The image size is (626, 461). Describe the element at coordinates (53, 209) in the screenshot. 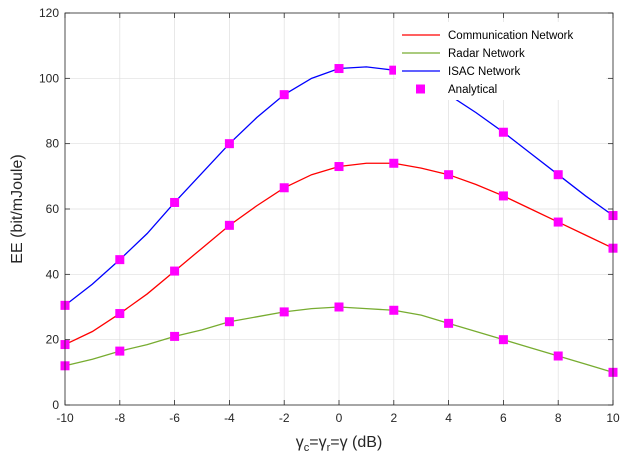

I see `y-tick-label: 60` at that location.